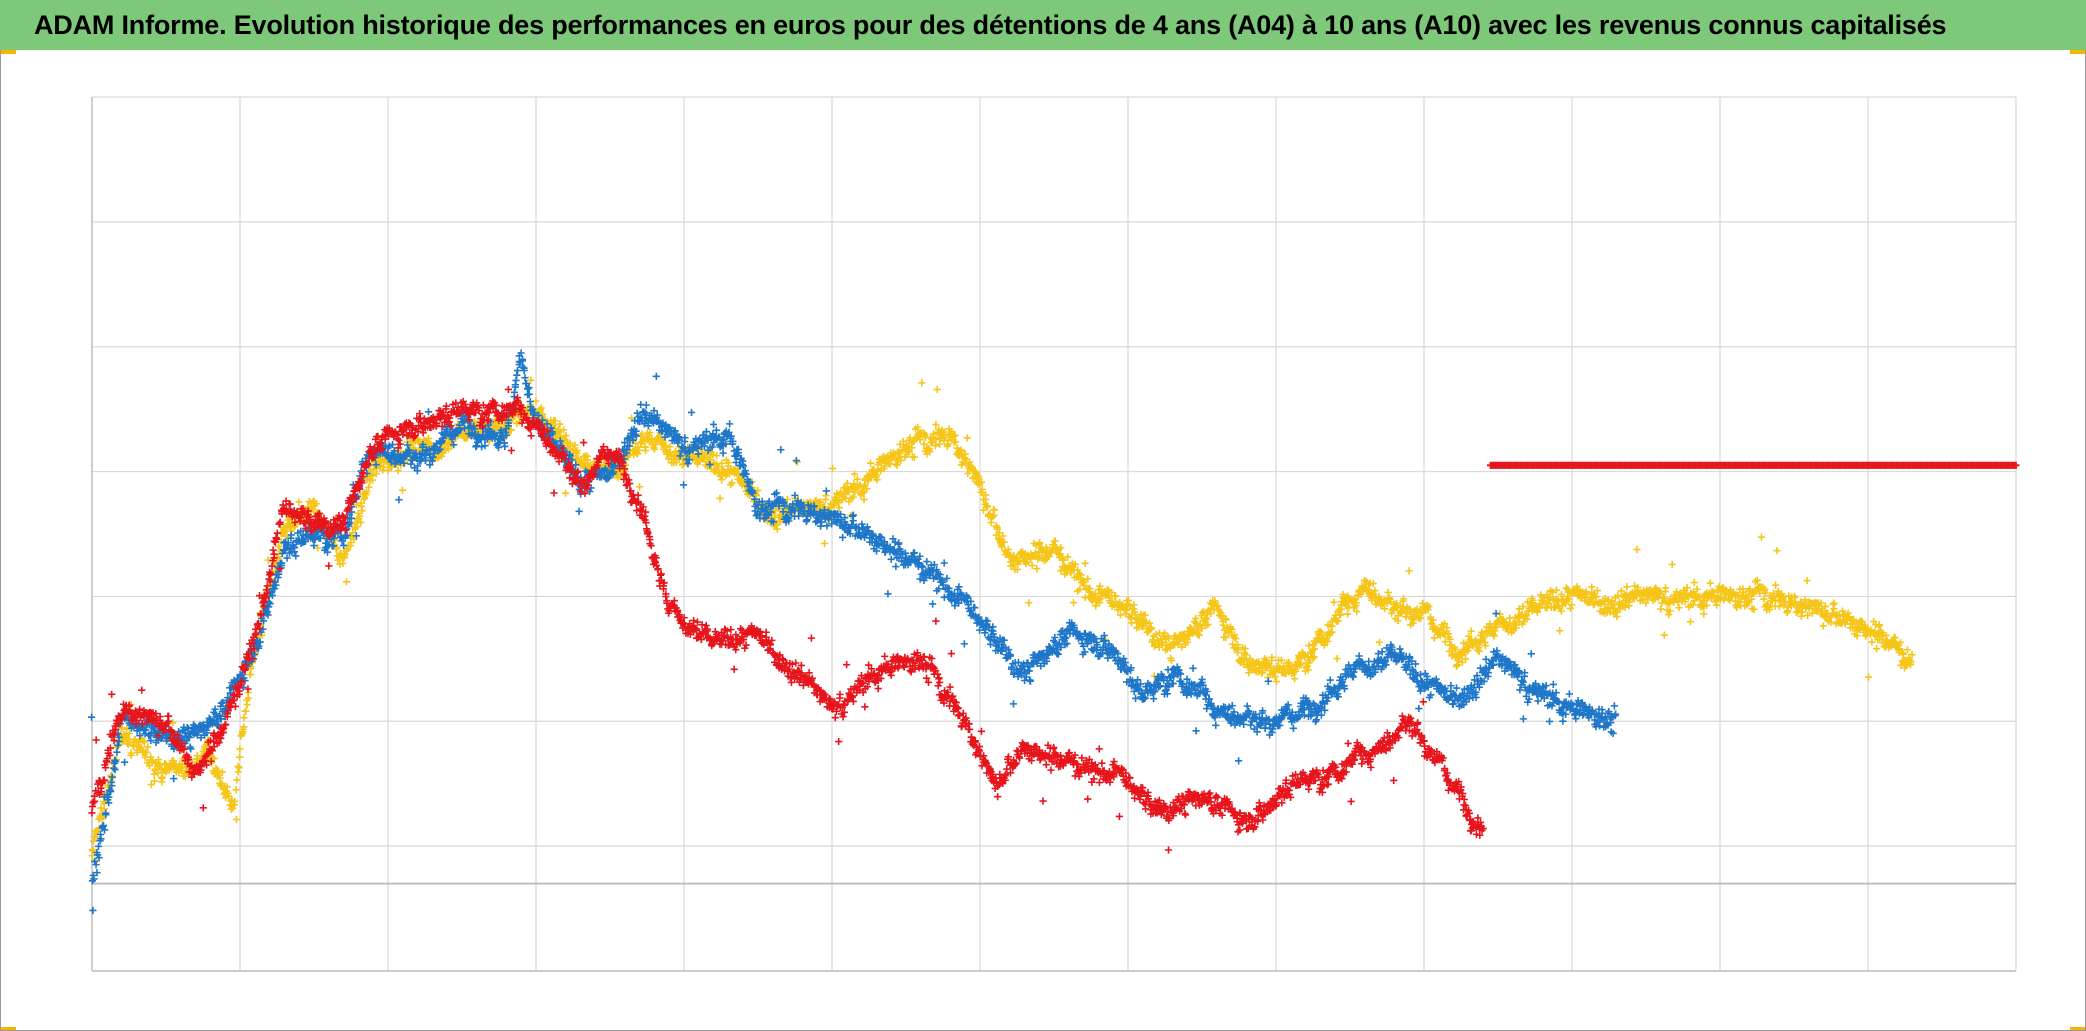 The image size is (2086, 1031). What do you see at coordinates (2078, 52) in the screenshot?
I see `corner-accent-top-right` at bounding box center [2078, 52].